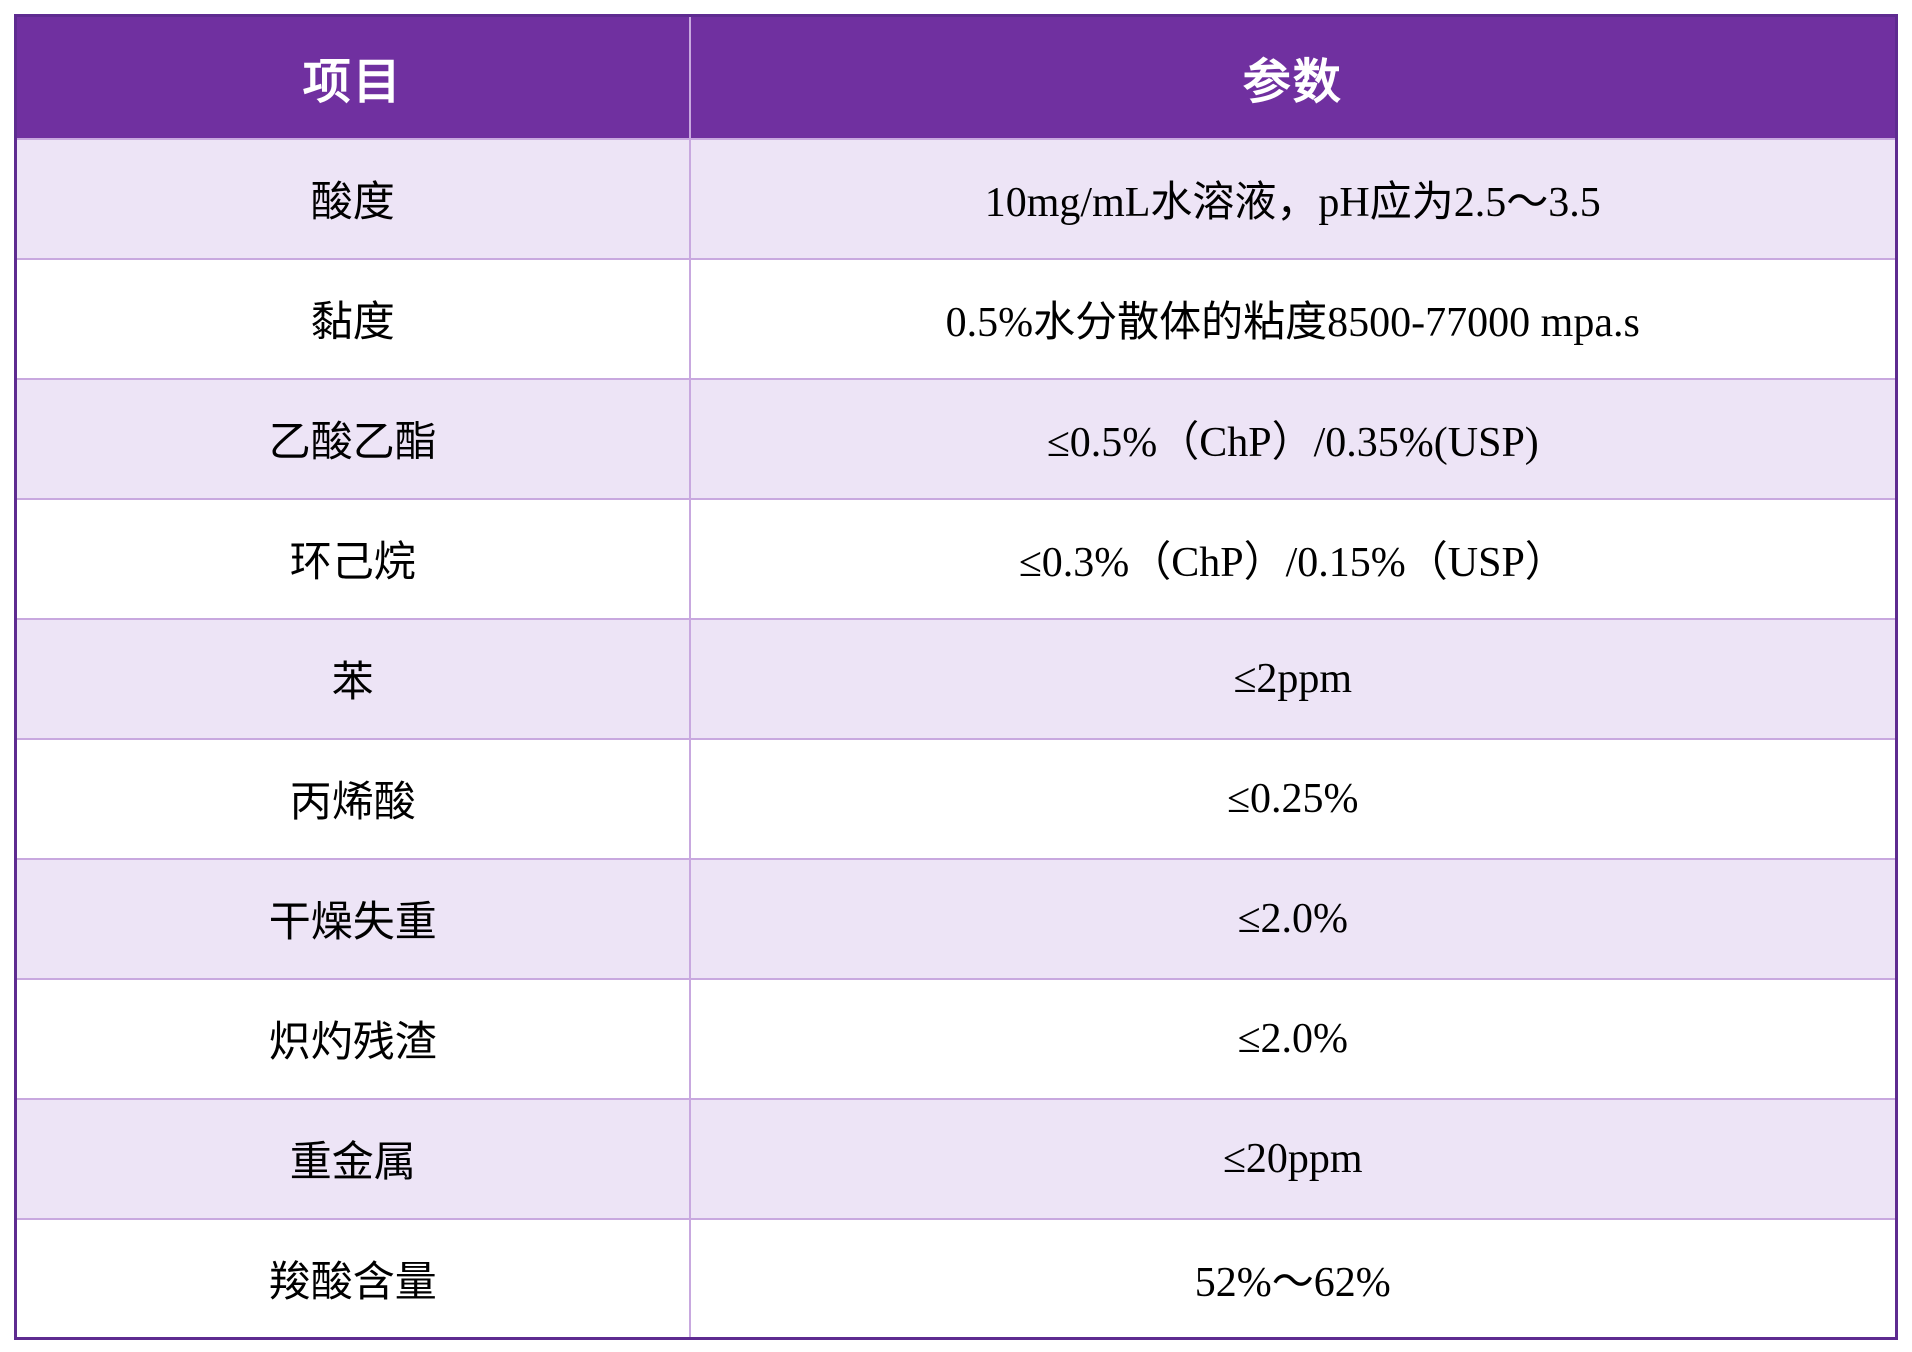  Describe the element at coordinates (352, 558) in the screenshot. I see `item-cell: 环己烷` at that location.